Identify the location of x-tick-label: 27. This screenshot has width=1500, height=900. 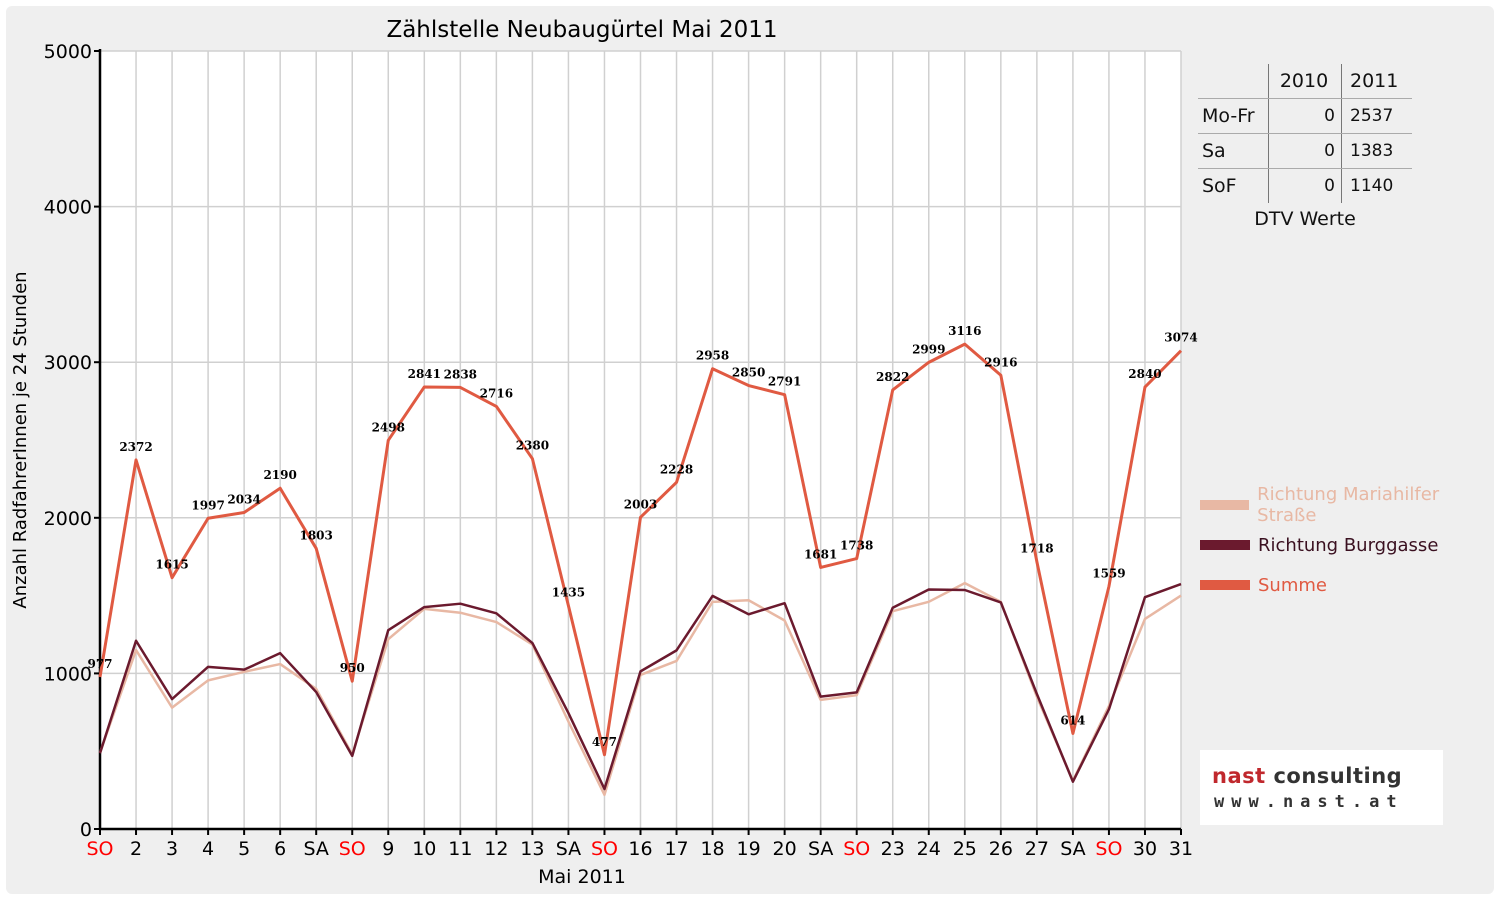
(1037, 849).